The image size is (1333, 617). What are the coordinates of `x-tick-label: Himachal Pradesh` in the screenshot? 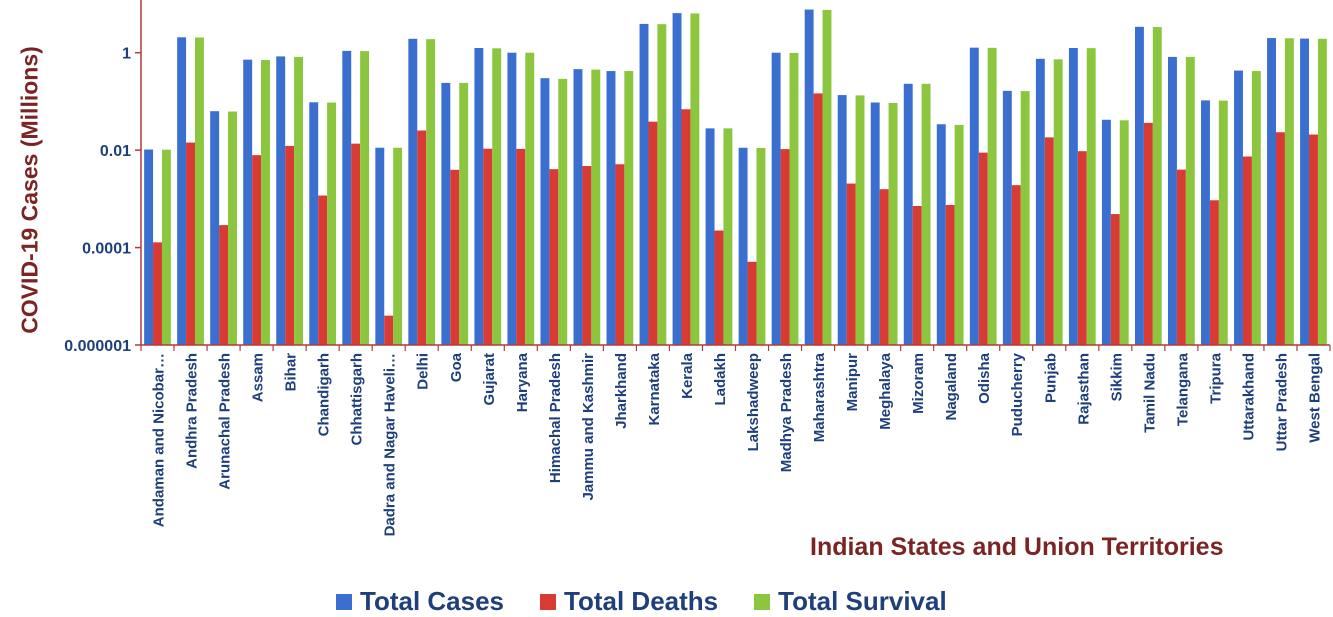 It's located at (555, 418).